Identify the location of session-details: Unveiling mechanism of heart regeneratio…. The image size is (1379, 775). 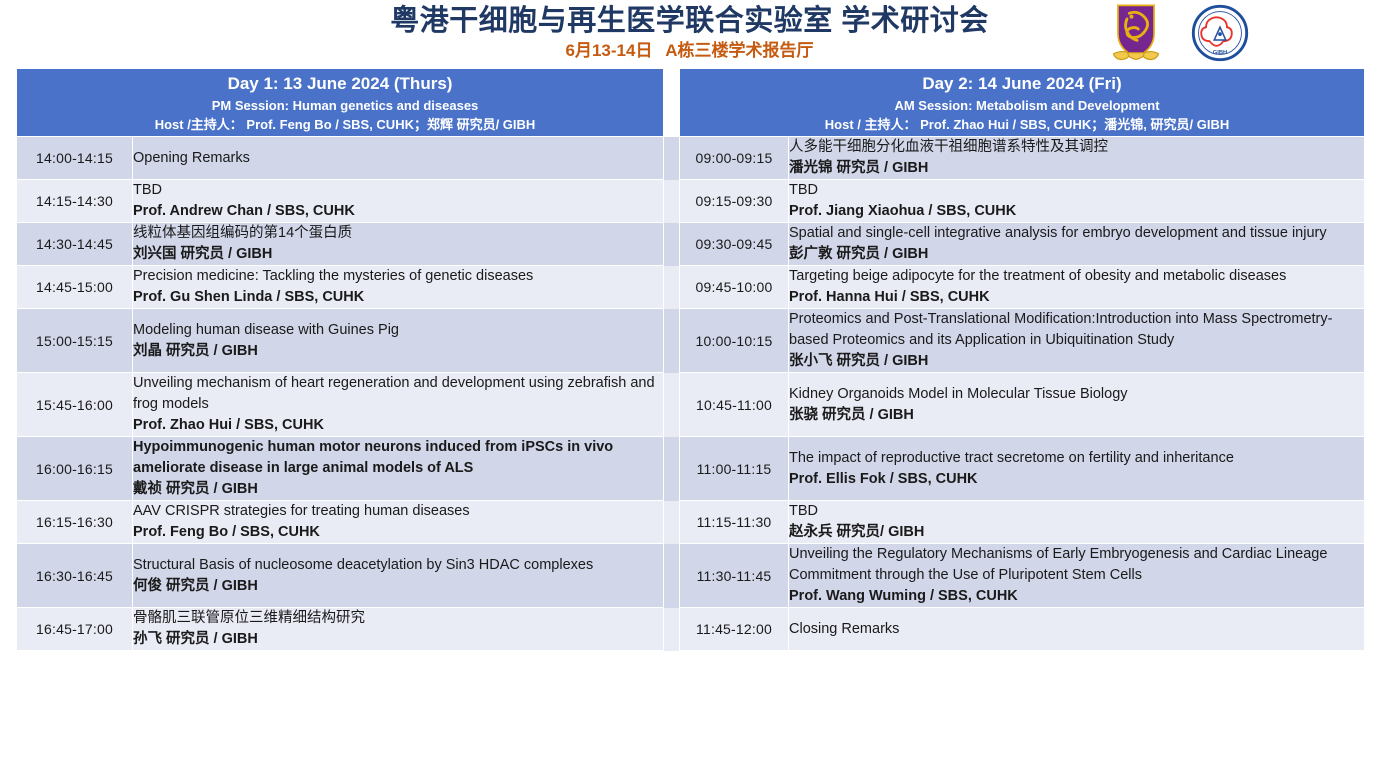
(398, 404).